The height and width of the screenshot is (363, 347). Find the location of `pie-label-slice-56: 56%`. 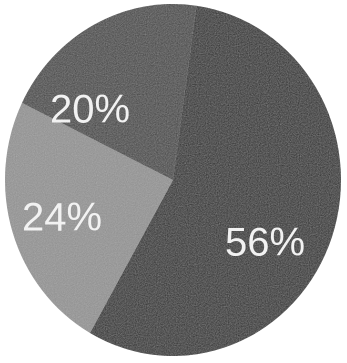

pie-label-slice-56: 56% is located at coordinates (265, 243).